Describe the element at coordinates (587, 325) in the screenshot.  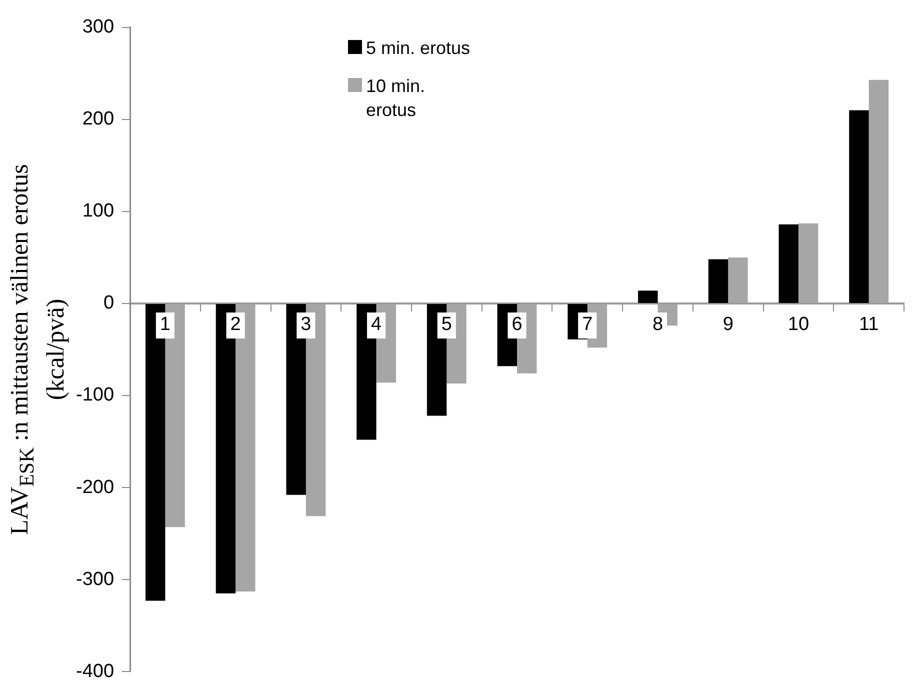
I see `x-tick-label: 7` at that location.